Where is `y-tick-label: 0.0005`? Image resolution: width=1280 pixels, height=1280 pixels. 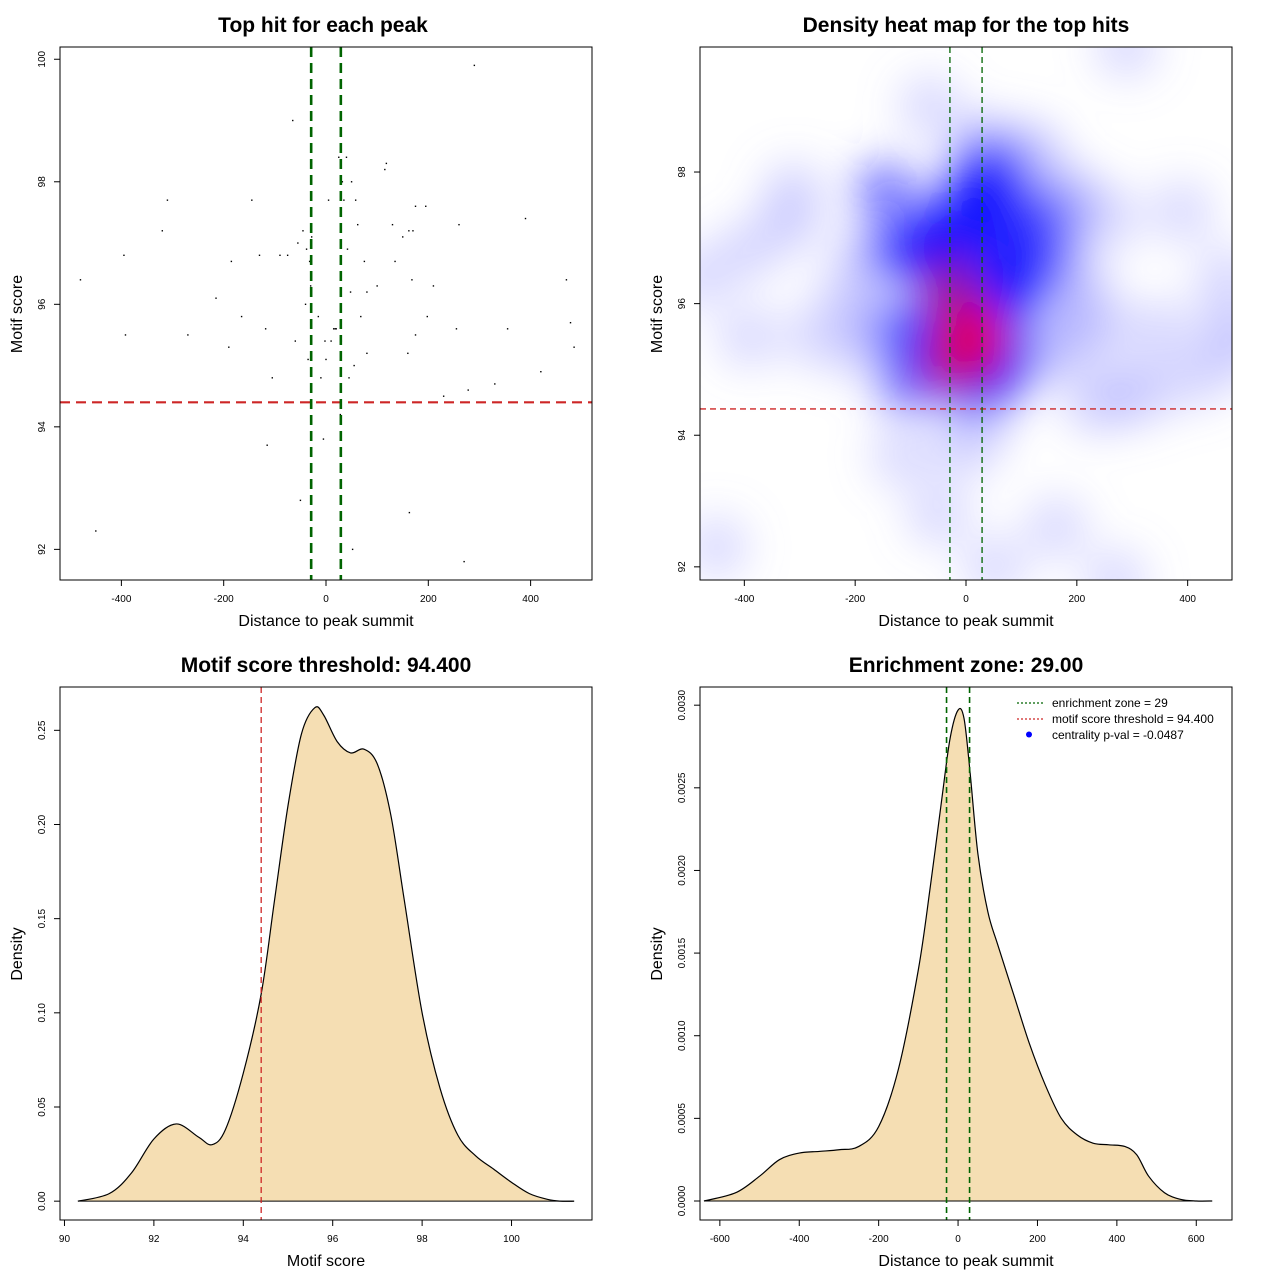 y-tick-label: 0.0005 is located at coordinates (682, 1118).